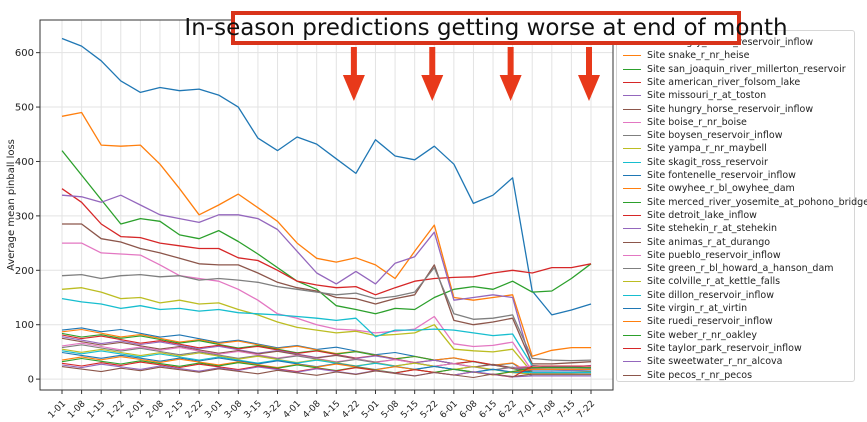 This screenshot has height=422, width=867. Describe the element at coordinates (694, 95) in the screenshot. I see `legend-item: Site missouri_r_at_toston` at that location.